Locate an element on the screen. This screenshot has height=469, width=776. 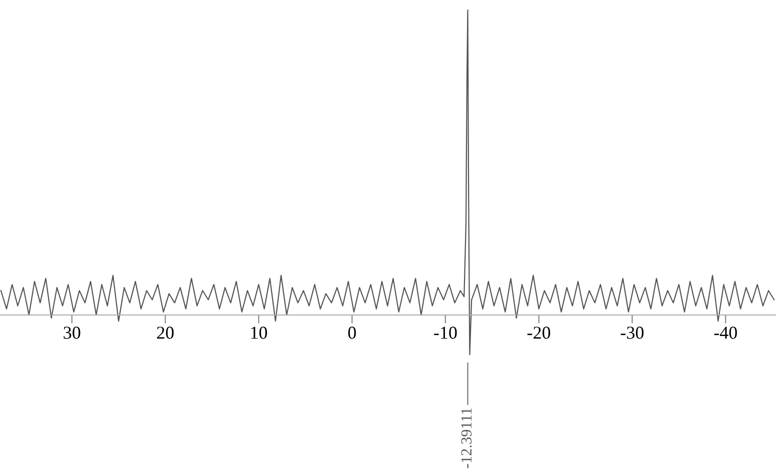
x-tick-label: -40 is located at coordinates (725, 332).